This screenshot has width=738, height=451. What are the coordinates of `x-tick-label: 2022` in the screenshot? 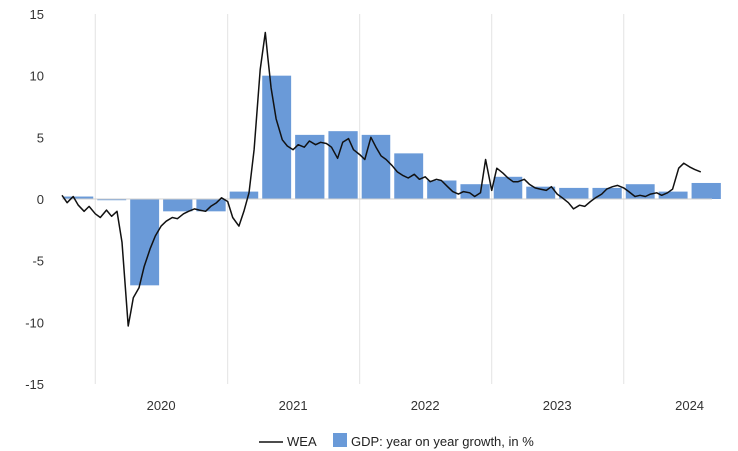 It's located at (425, 405).